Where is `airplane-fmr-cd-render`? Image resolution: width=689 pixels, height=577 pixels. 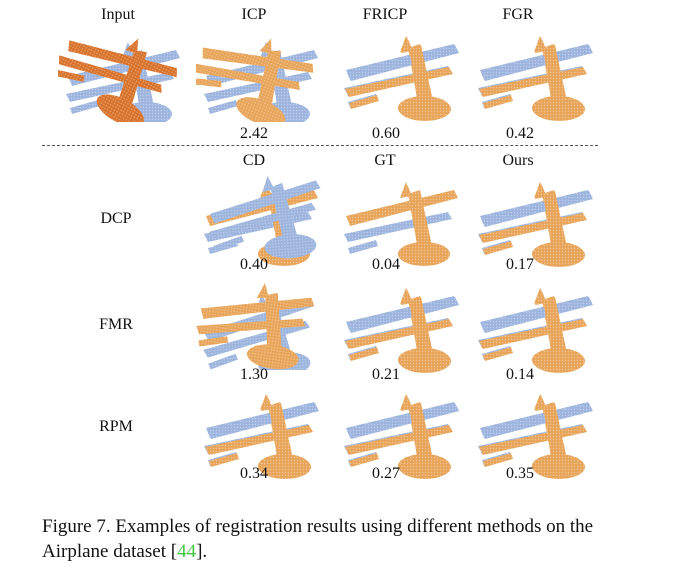
airplane-fmr-cd-render is located at coordinates (255, 320).